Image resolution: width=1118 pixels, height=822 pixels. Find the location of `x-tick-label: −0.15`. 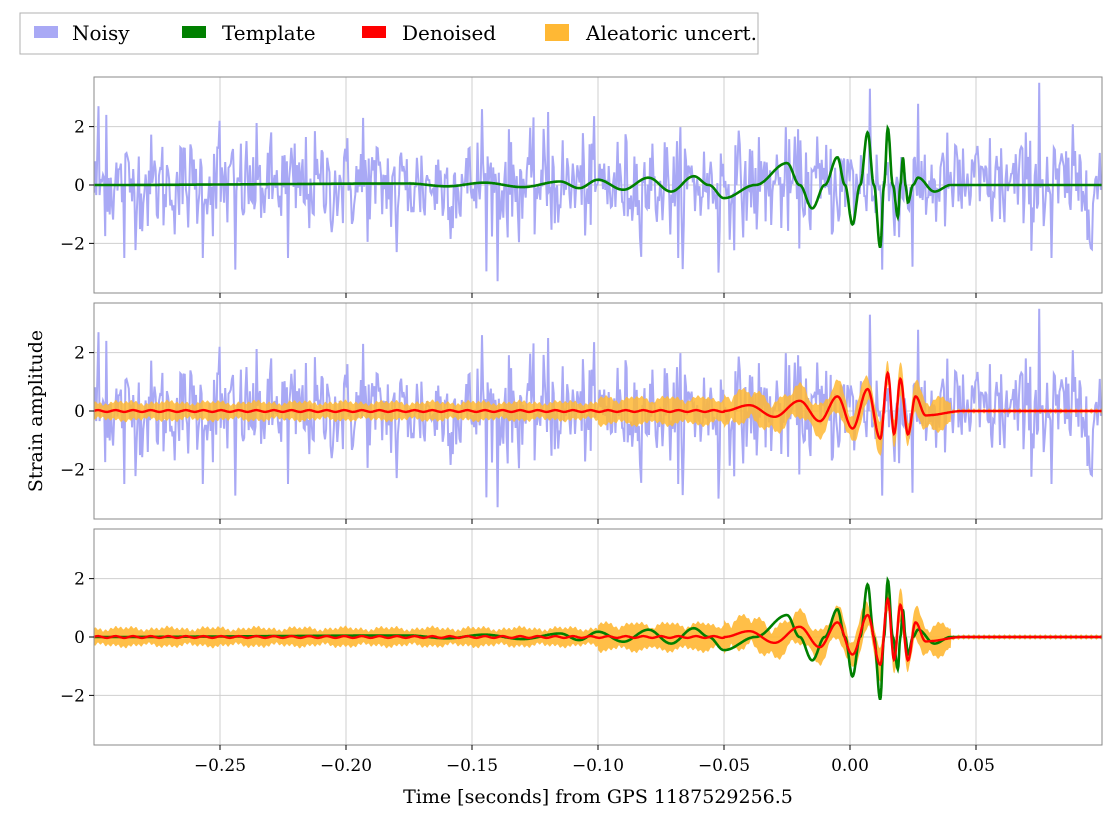

x-tick-label: −0.15 is located at coordinates (472, 766).